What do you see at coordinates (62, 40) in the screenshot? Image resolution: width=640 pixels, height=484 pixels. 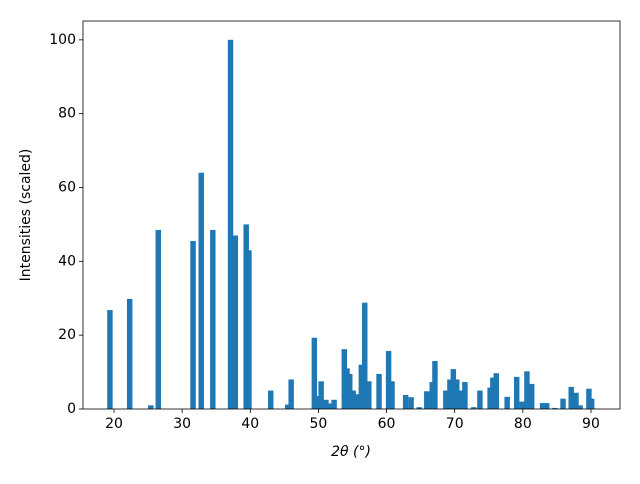 I see `y-tick-label: 100` at bounding box center [62, 40].